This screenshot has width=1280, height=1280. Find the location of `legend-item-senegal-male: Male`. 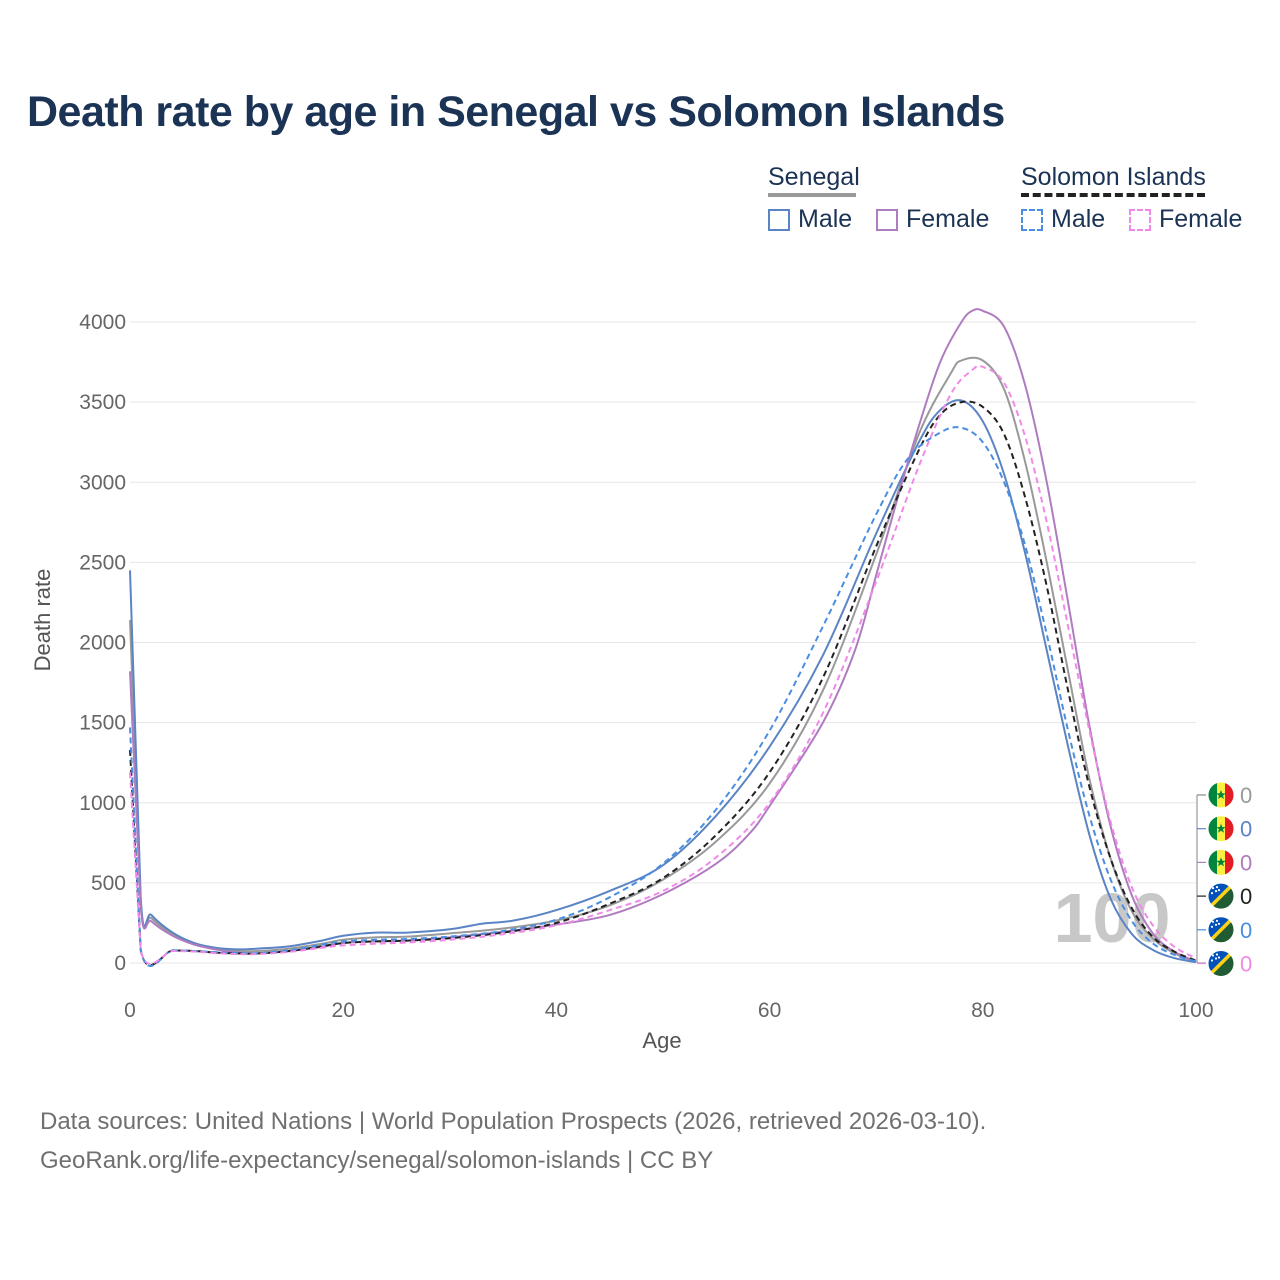

legend-item-senegal-male: Male is located at coordinates (810, 219).